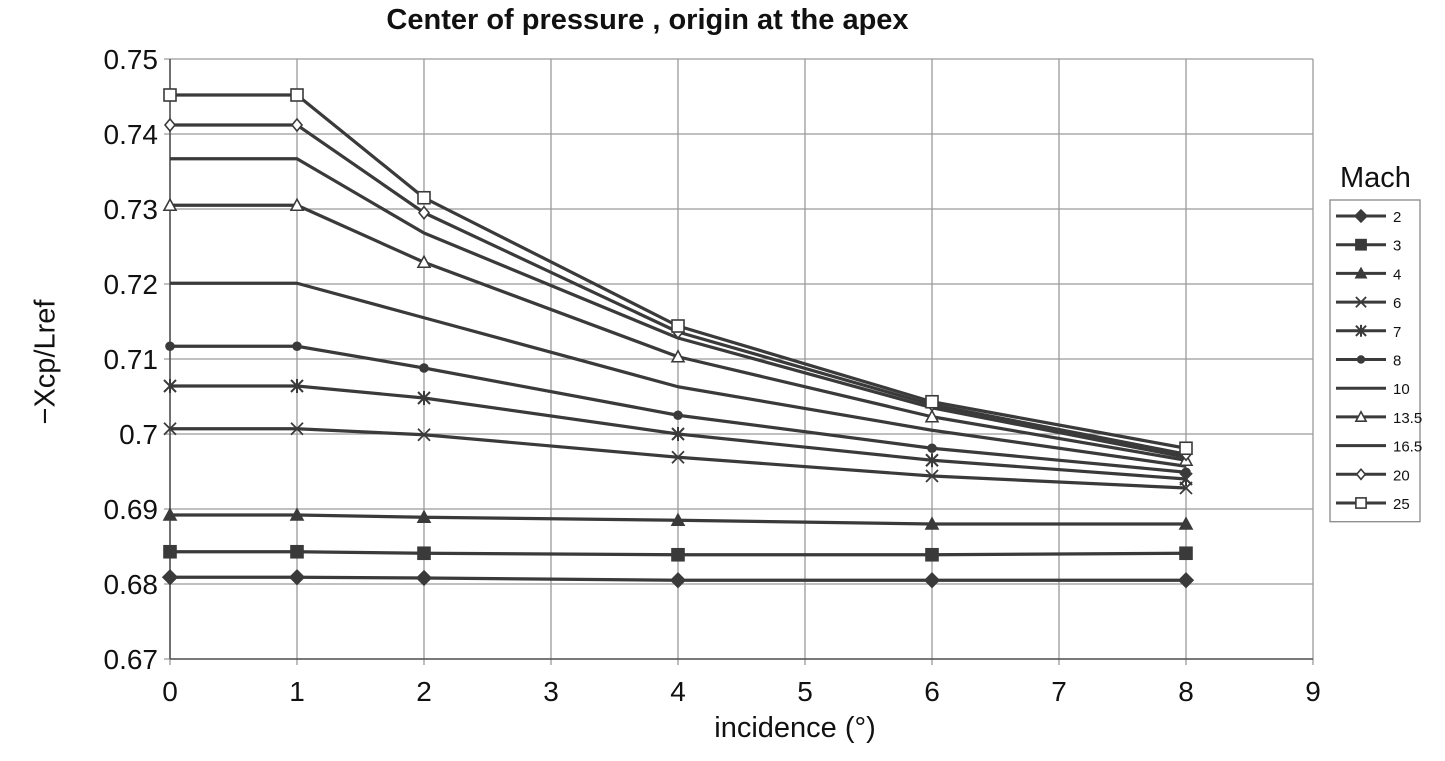 The image size is (1445, 761). Describe the element at coordinates (1368, 217) in the screenshot. I see `legend-item: 2` at that location.